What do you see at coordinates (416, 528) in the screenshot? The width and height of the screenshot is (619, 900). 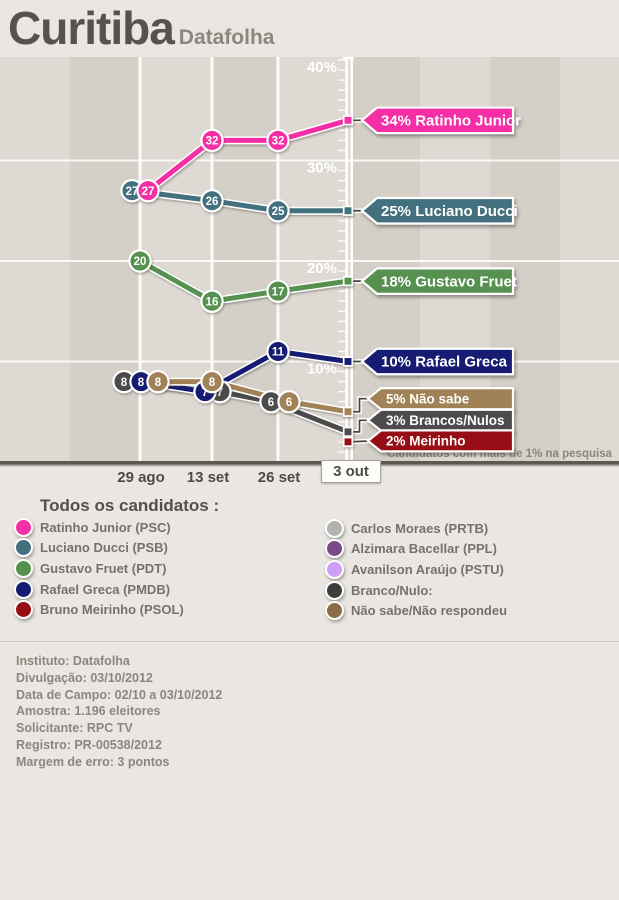 I see `legend-item: Carlos Moraes (PRTB)` at bounding box center [416, 528].